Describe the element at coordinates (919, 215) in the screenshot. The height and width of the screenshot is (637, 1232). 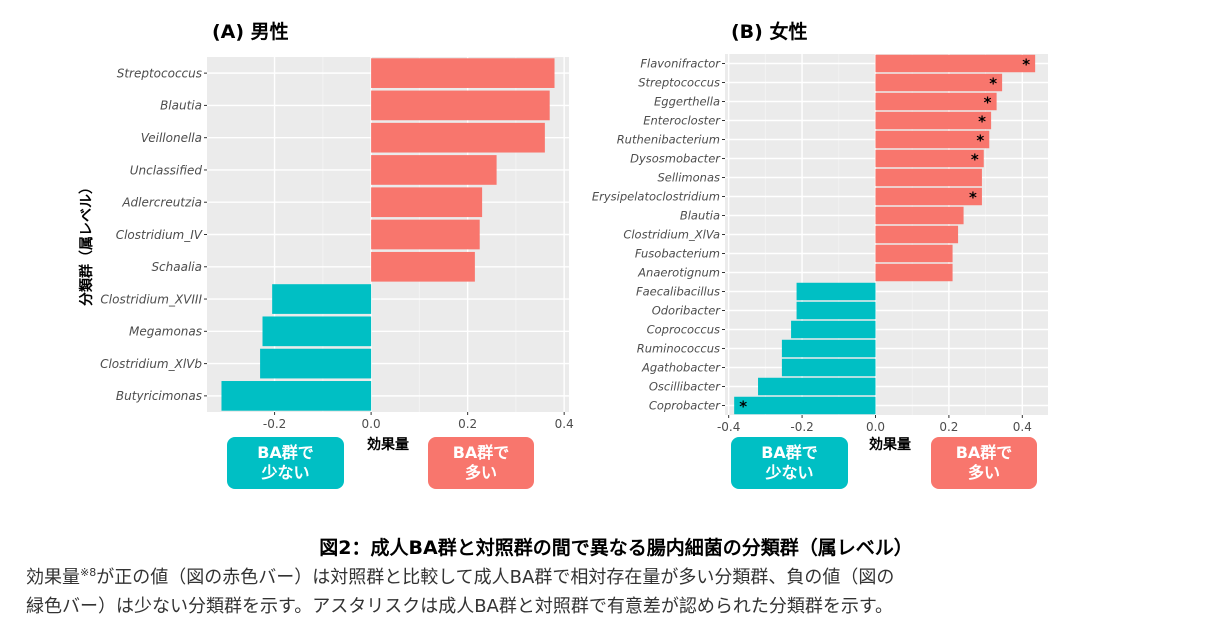
I see `panel-b-bar-blautia` at that location.